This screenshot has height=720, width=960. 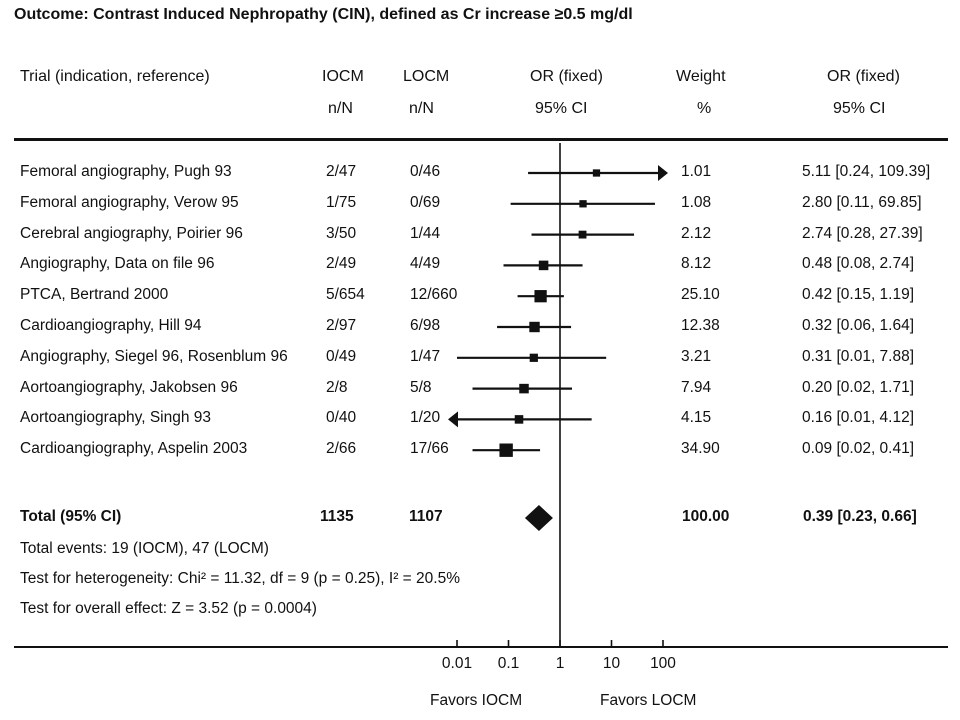 What do you see at coordinates (706, 516) in the screenshot?
I see `total-weight: 100.00` at bounding box center [706, 516].